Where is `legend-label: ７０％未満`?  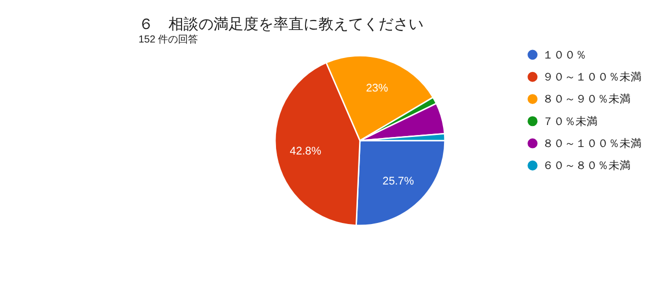
legend-label: ７０％未満 is located at coordinates (570, 121).